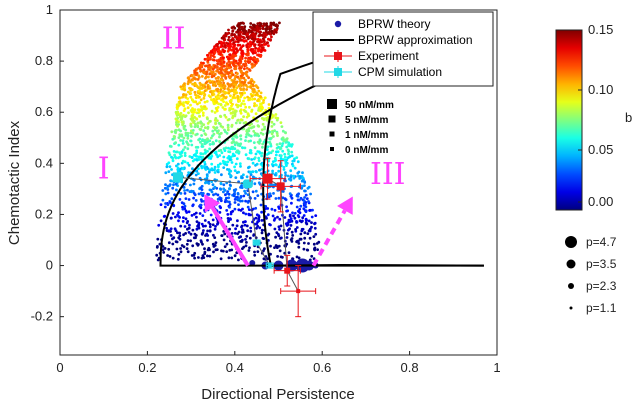 The width and height of the screenshot is (632, 410). I want to click on legend-box, so click(403, 49).